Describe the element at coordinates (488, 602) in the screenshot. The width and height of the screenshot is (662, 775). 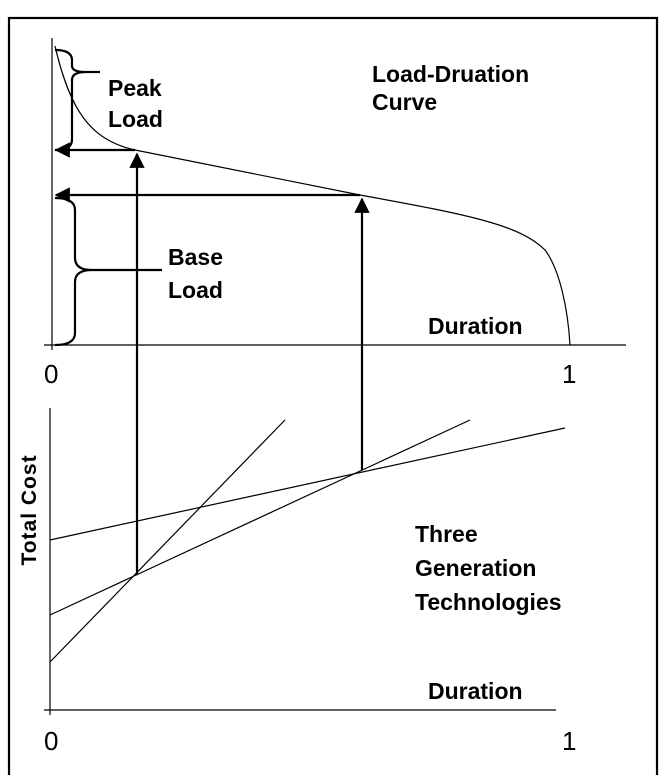
I see `label: Technologies` at that location.